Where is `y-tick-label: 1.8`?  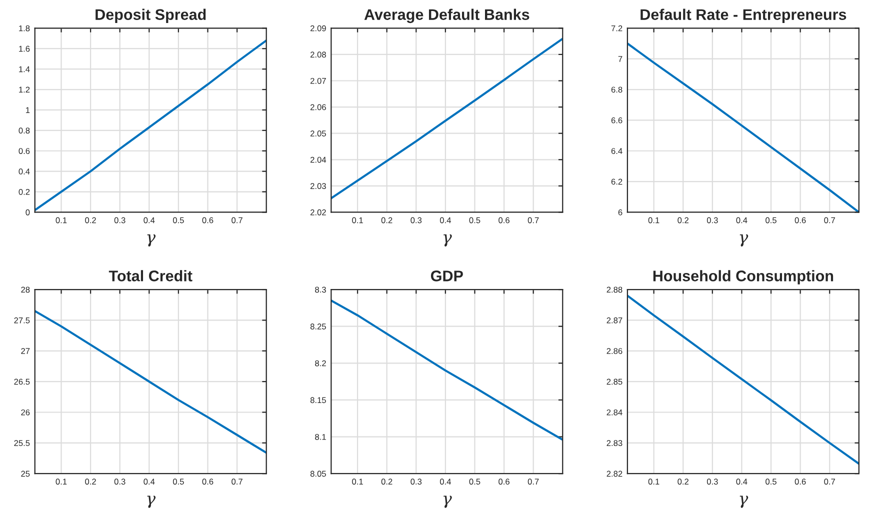
y-tick-label: 1.8 is located at coordinates (24, 28).